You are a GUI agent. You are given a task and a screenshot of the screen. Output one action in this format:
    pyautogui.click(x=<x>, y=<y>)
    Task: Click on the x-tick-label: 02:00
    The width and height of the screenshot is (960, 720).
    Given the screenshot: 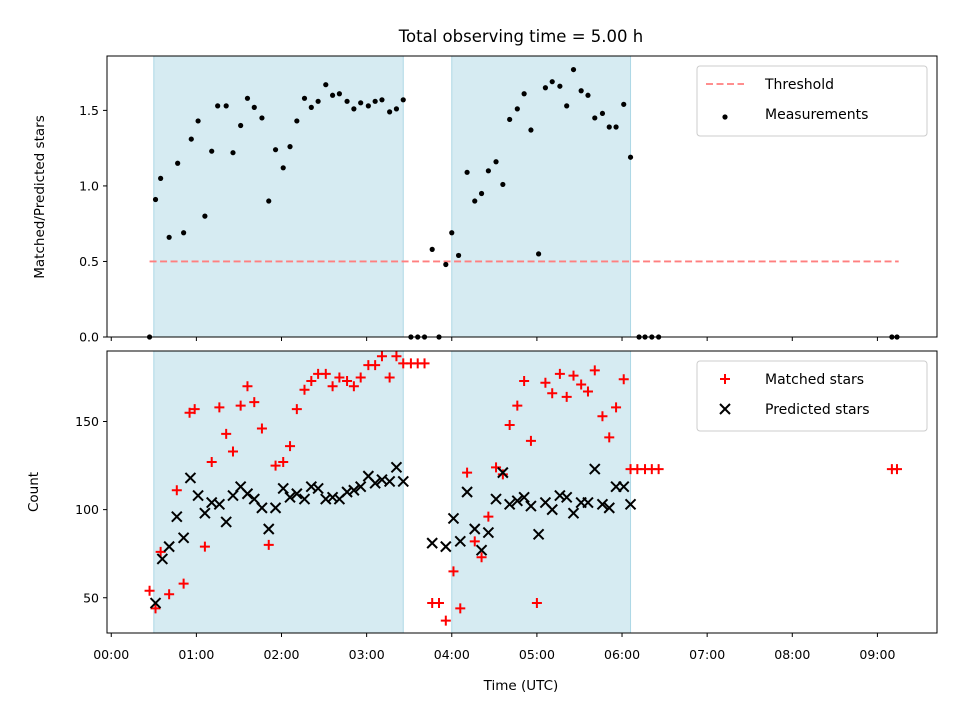 What is the action you would take?
    pyautogui.click(x=281, y=654)
    